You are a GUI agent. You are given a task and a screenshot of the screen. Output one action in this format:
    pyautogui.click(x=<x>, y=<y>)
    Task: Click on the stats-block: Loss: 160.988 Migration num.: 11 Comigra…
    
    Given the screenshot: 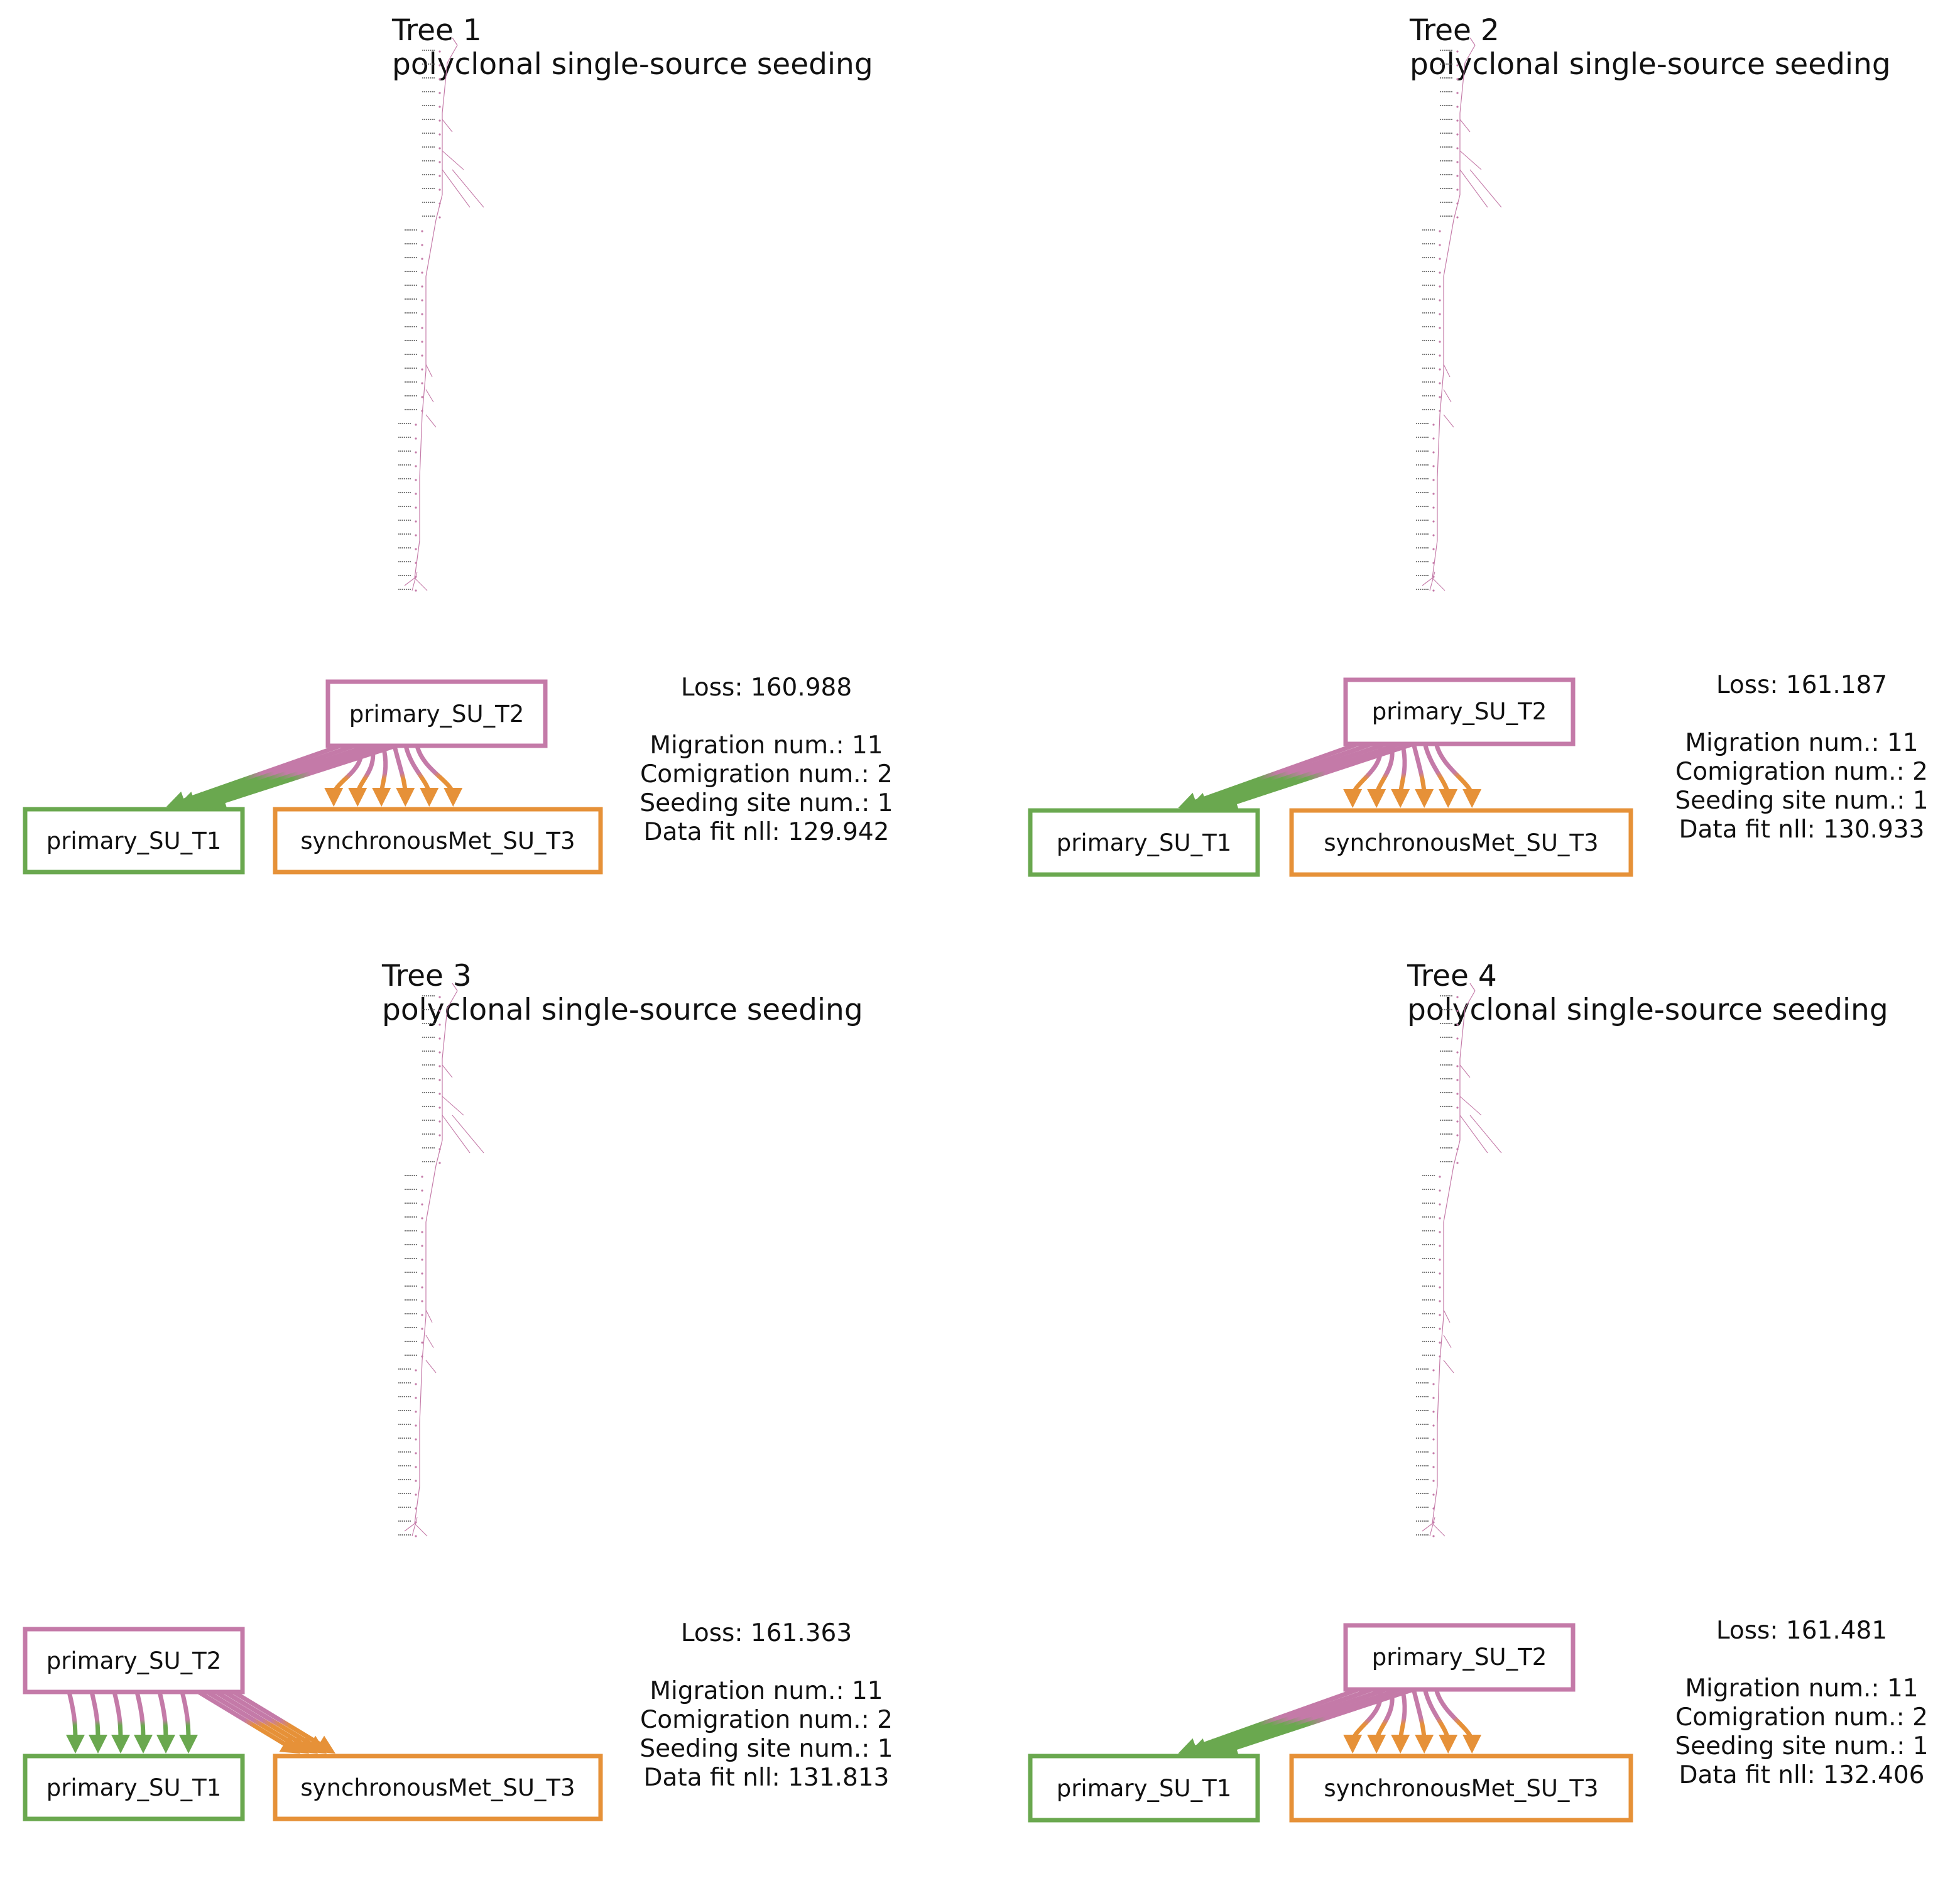 What is the action you would take?
    pyautogui.click(x=766, y=760)
    